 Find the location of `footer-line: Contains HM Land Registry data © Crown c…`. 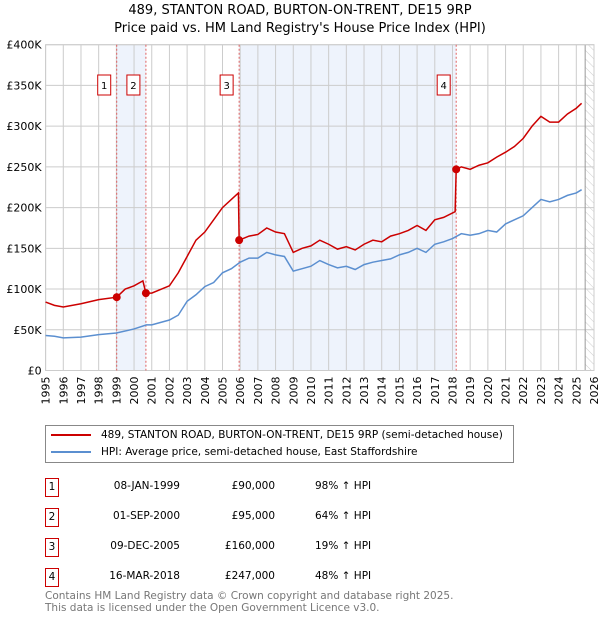

footer-line: Contains HM Land Registry data © Crown c… is located at coordinates (249, 596).